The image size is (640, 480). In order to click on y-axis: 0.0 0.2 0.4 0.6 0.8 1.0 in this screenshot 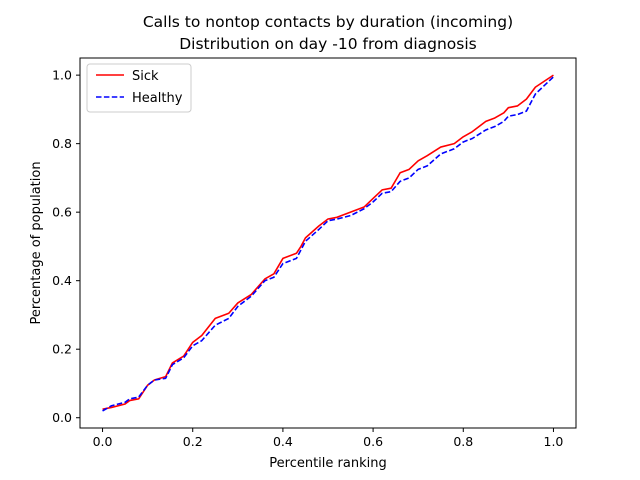, I will do `click(66, 246)`.